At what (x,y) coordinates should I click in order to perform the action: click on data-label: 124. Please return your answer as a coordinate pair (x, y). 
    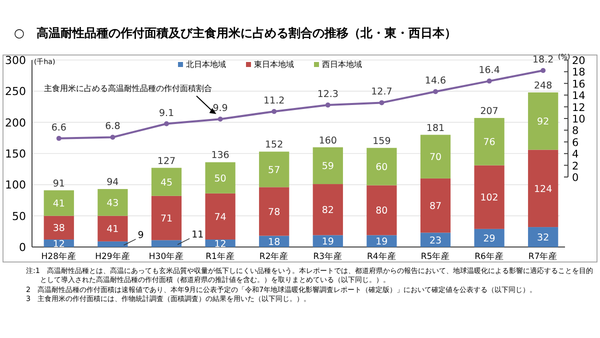
    Looking at the image, I should click on (543, 189).